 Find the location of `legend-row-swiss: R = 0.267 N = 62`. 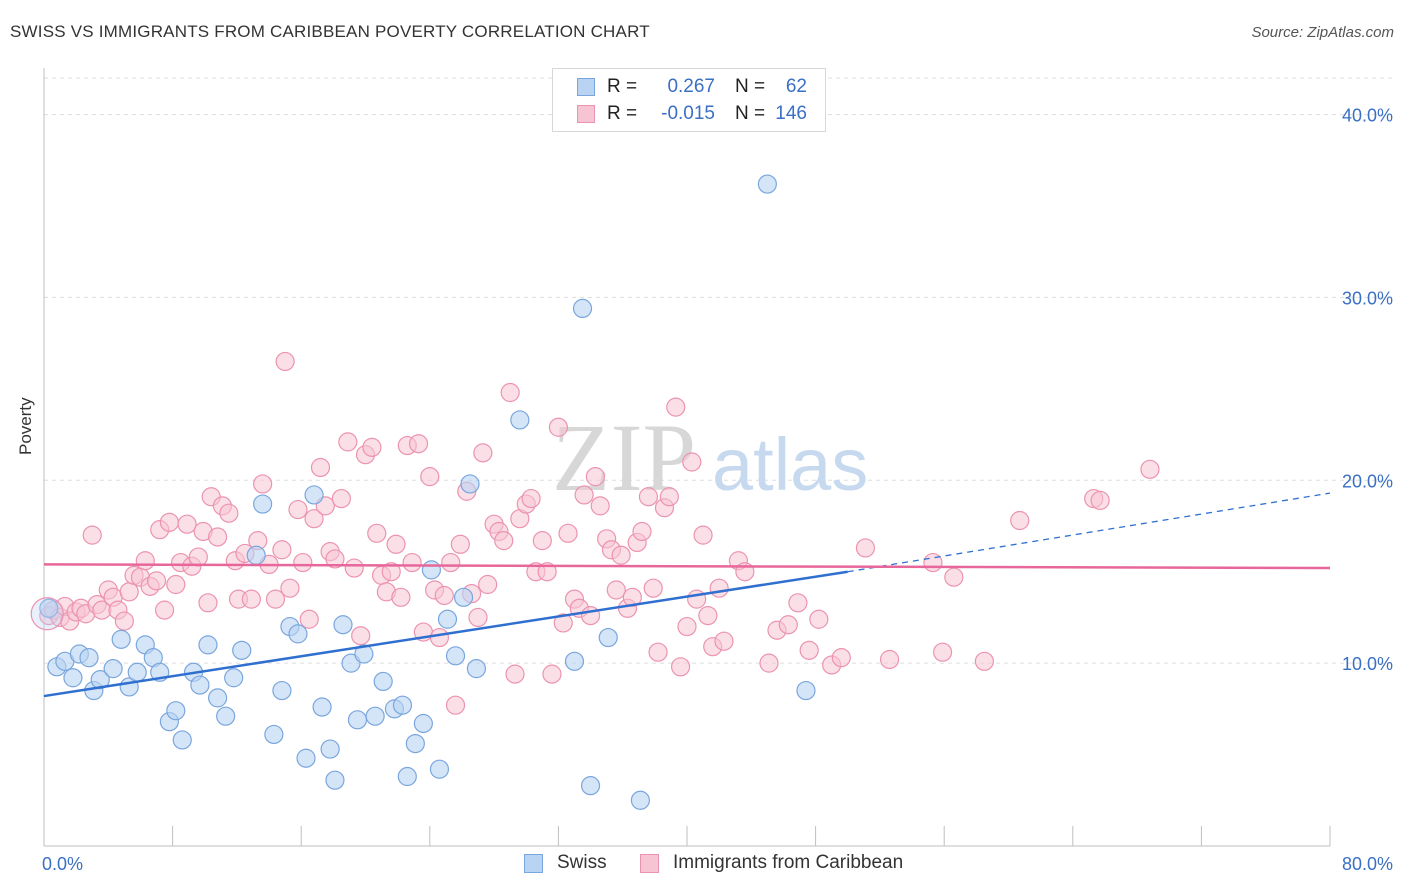

legend-row-swiss: R = 0.267 N = 62 is located at coordinates (692, 87).